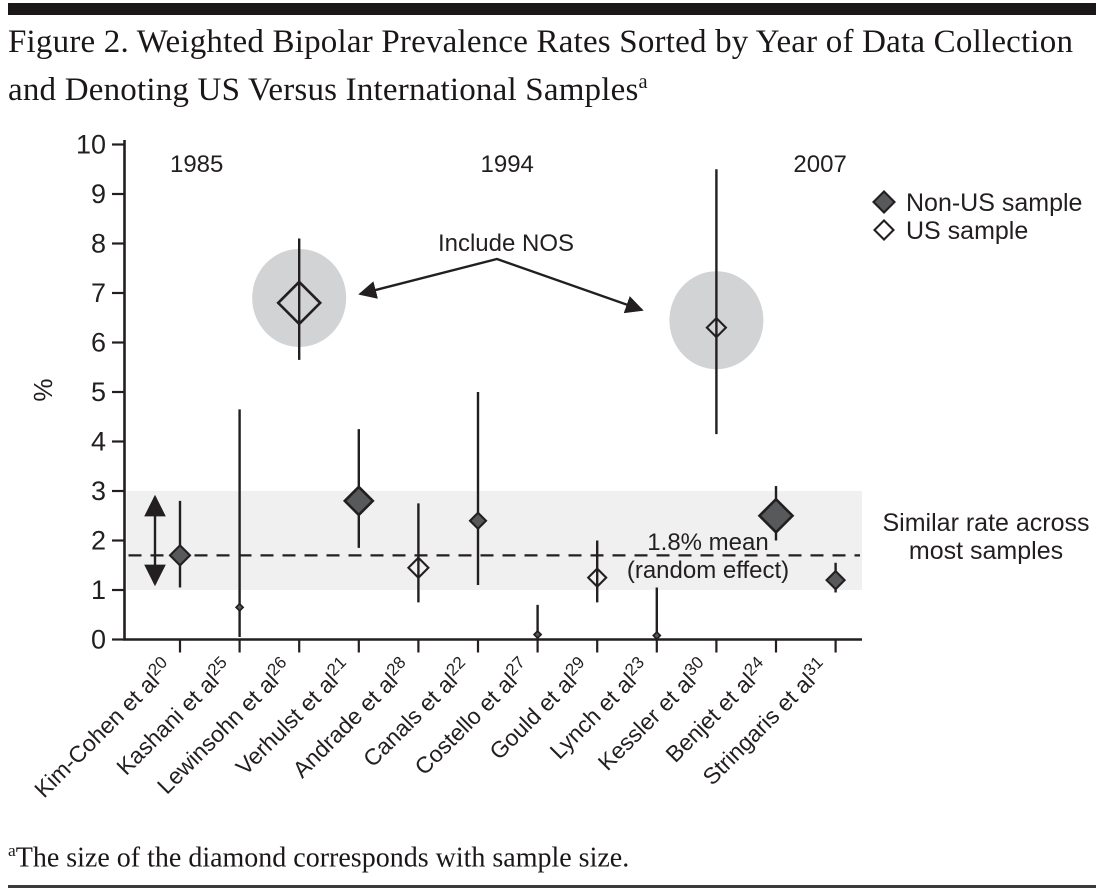 This screenshot has height=894, width=1104. I want to click on study-marker-gould-et-al, so click(597, 571).